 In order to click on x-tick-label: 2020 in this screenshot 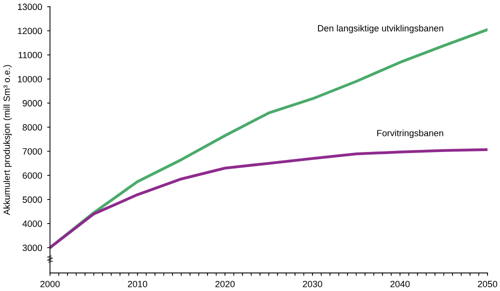, I will do `click(225, 284)`.